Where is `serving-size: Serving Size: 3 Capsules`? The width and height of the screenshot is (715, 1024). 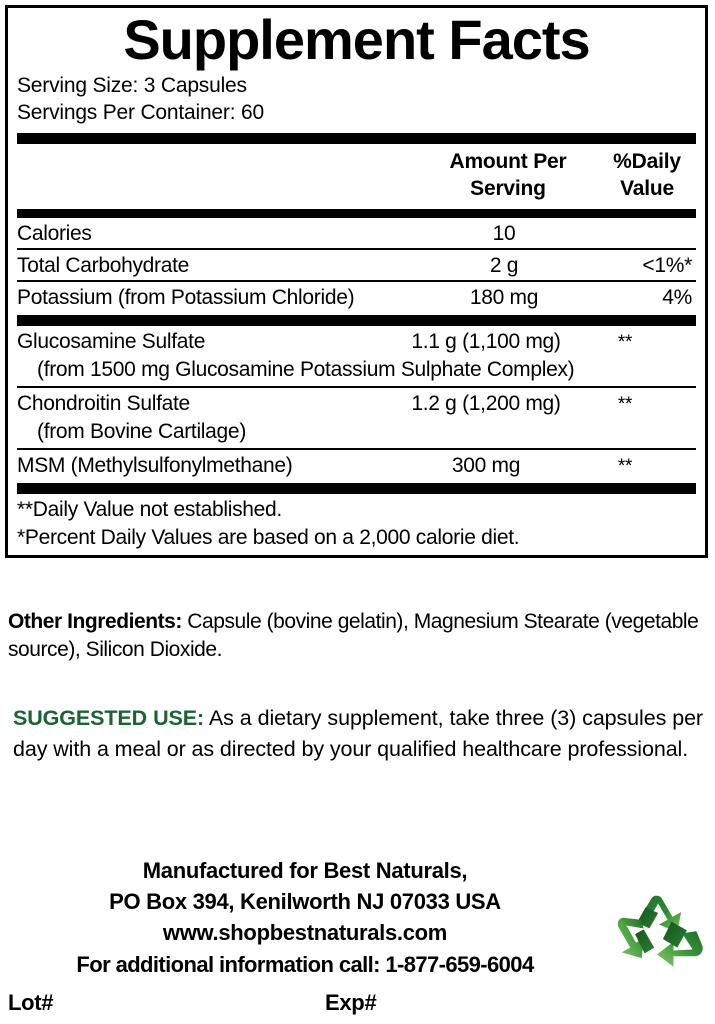 serving-size: Serving Size: 3 Capsules is located at coordinates (132, 86).